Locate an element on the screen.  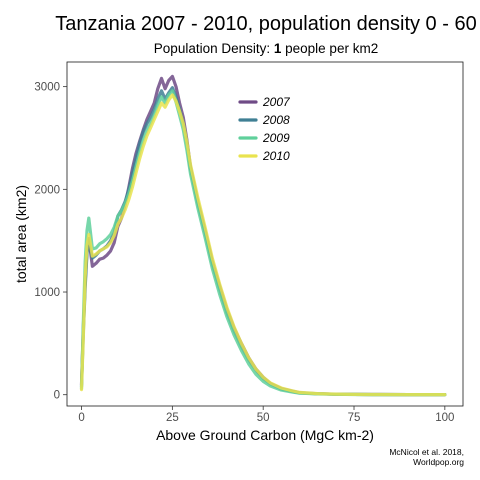
y-tick-label: 1000 is located at coordinates (47, 293).